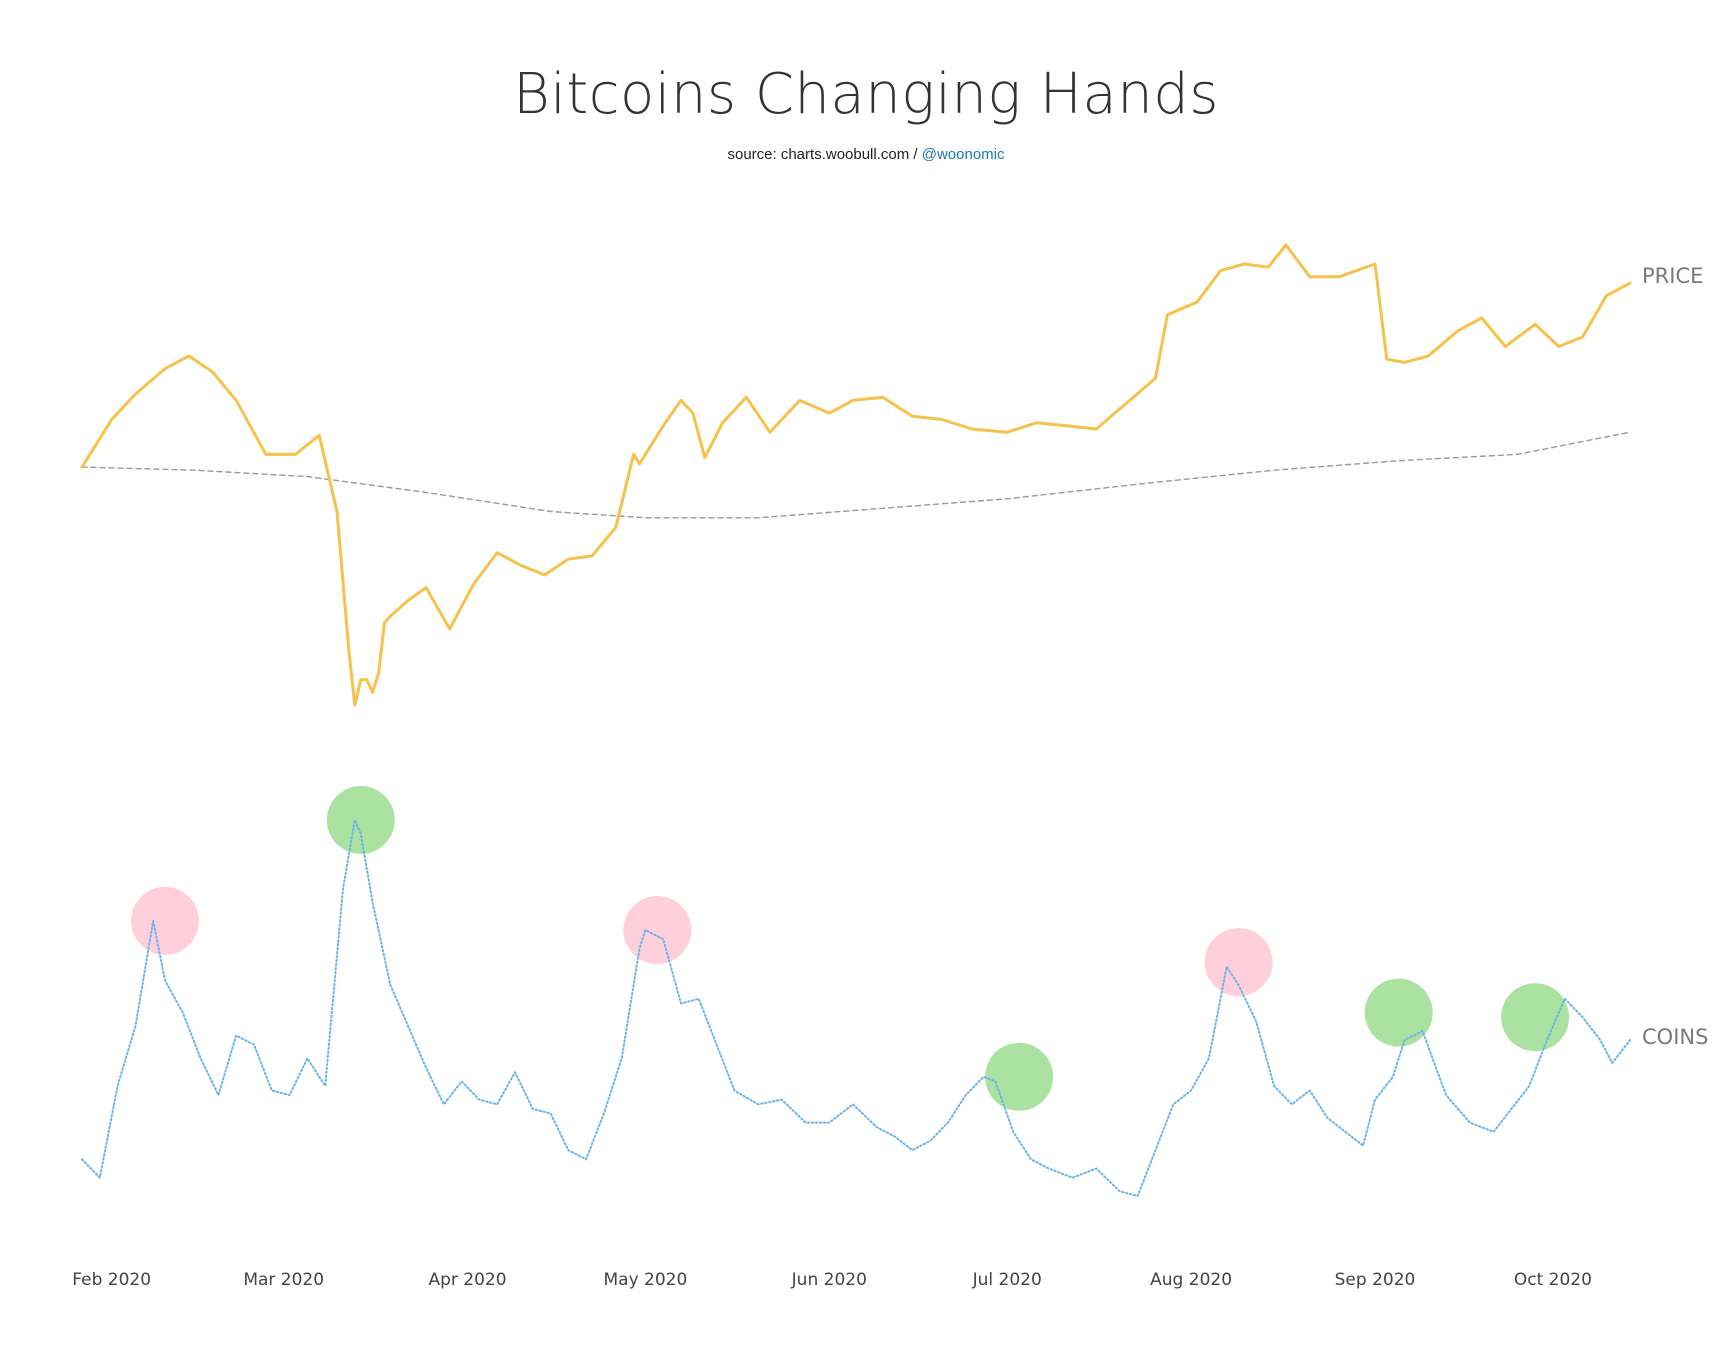 The image size is (1732, 1358). I want to click on chart-subtitle: source: charts.woobull.com / @woonomic, so click(866, 154).